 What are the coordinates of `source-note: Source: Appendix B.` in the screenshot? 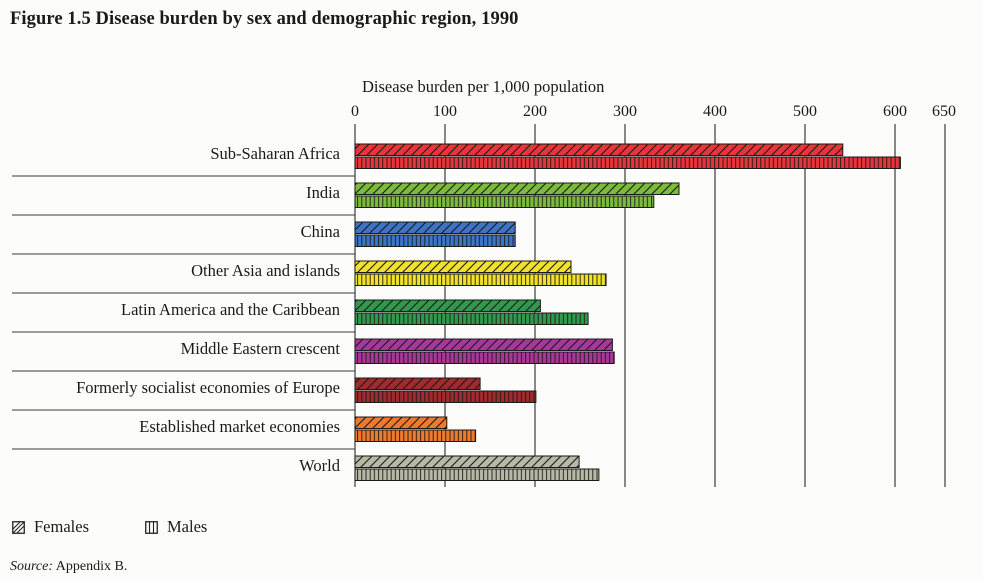 It's located at (68, 567).